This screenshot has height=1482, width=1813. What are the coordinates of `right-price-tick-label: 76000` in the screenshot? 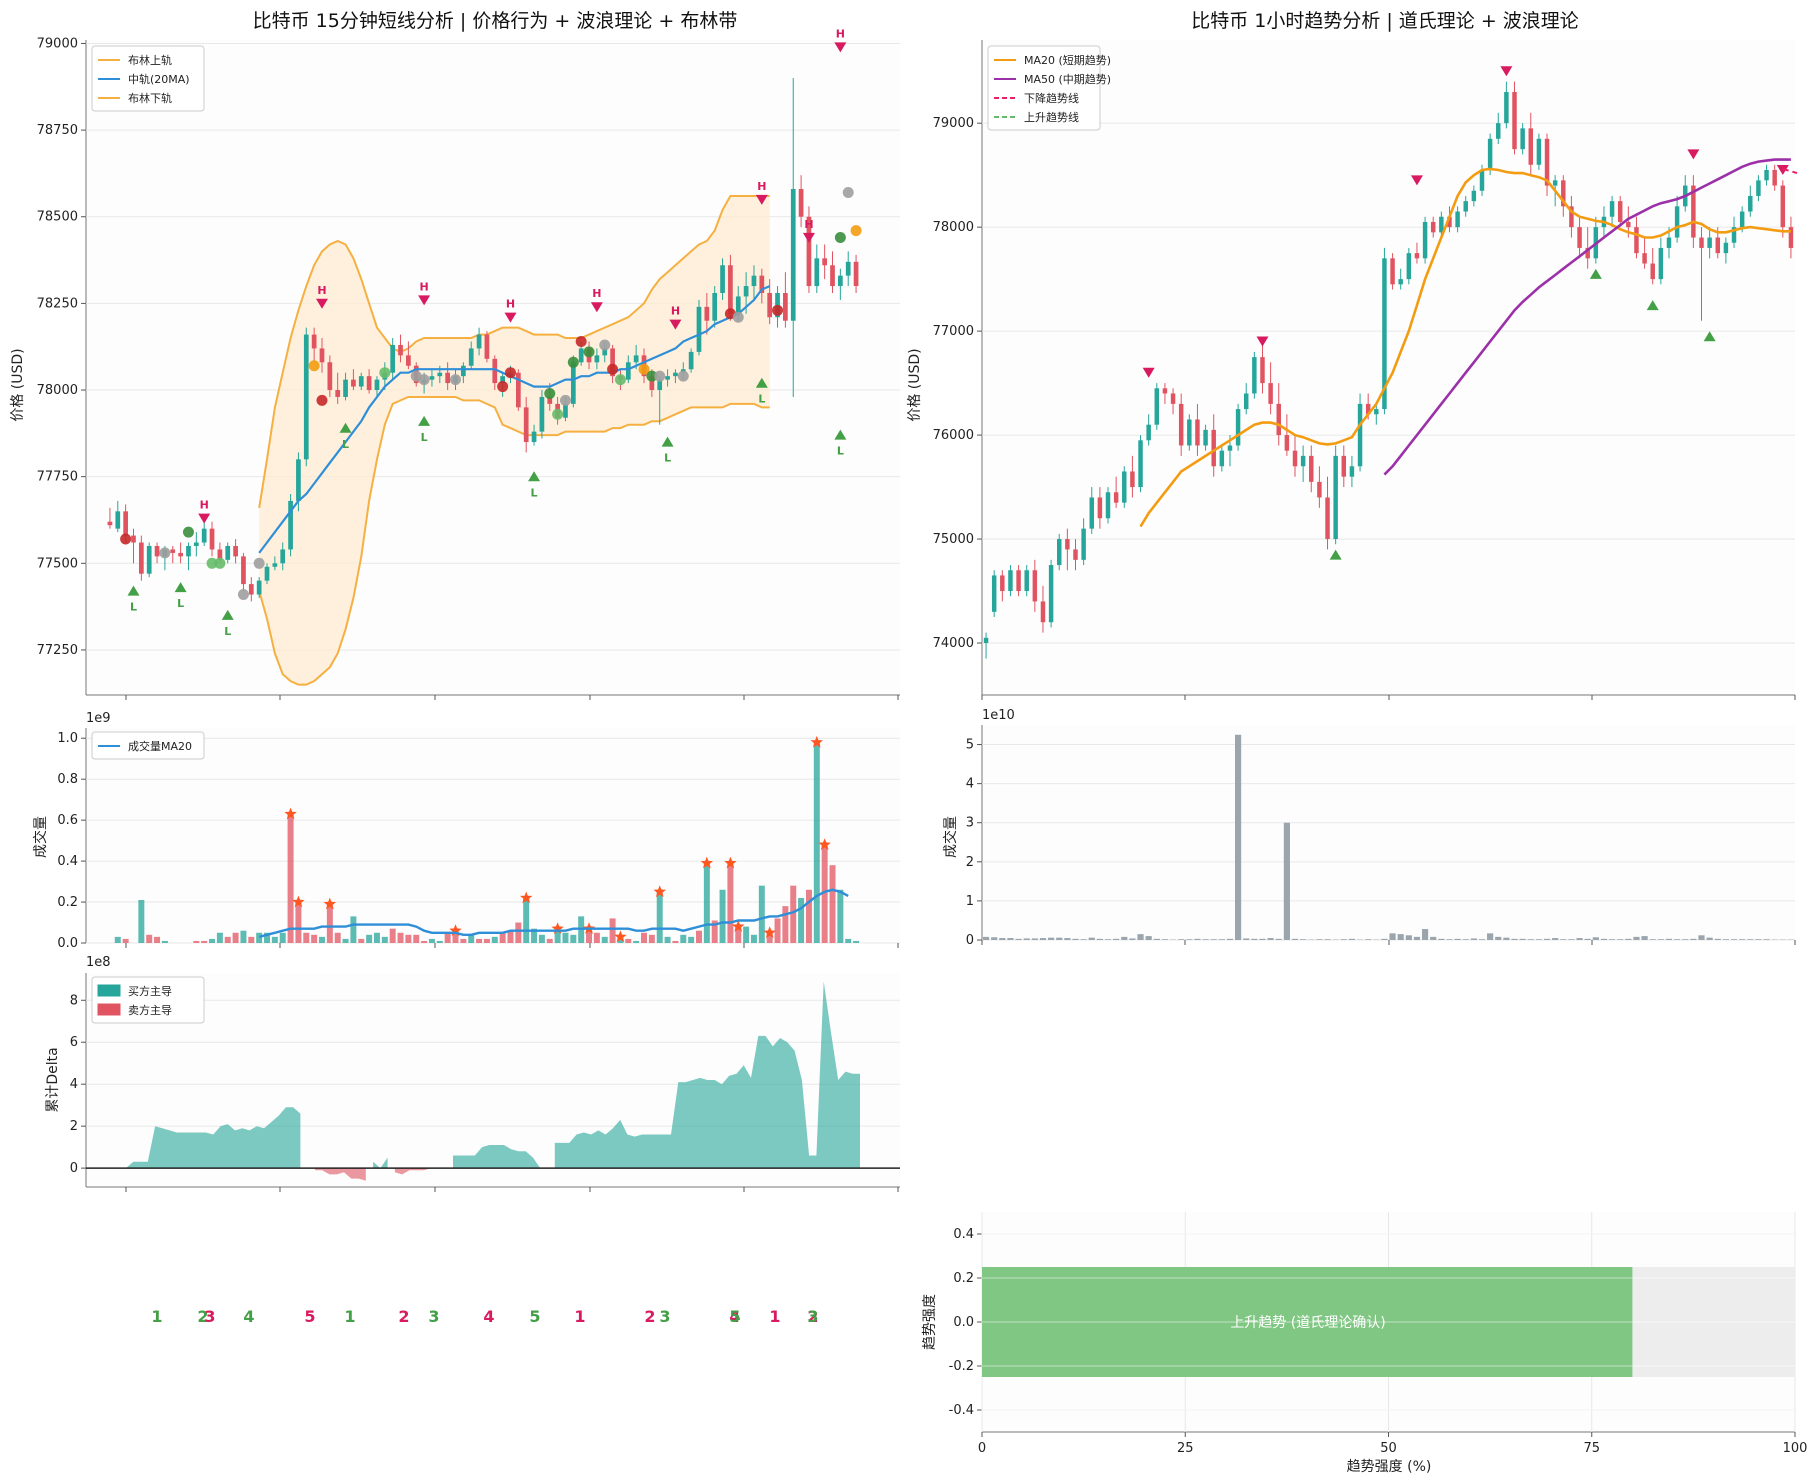 It's located at (953, 435).